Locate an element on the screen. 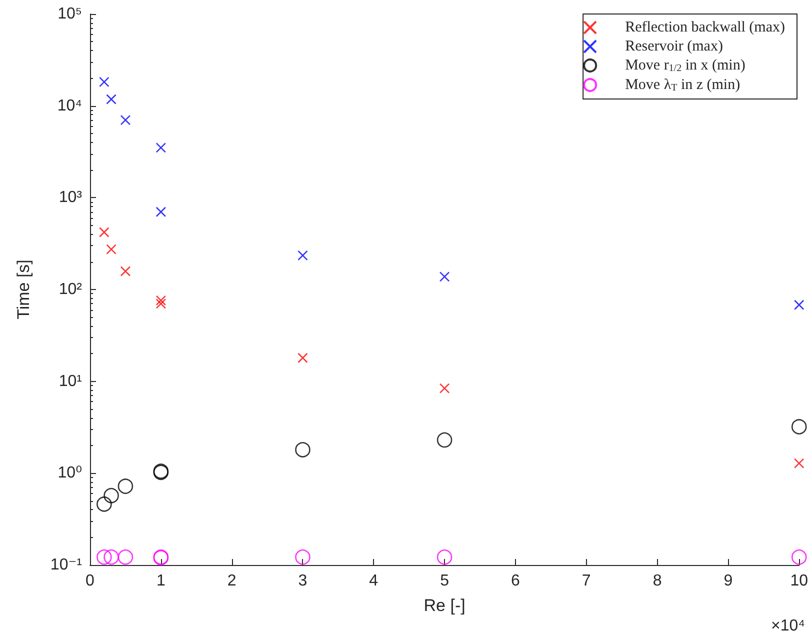 This screenshot has height=640, width=811. x-tick-label: 3 is located at coordinates (303, 581).